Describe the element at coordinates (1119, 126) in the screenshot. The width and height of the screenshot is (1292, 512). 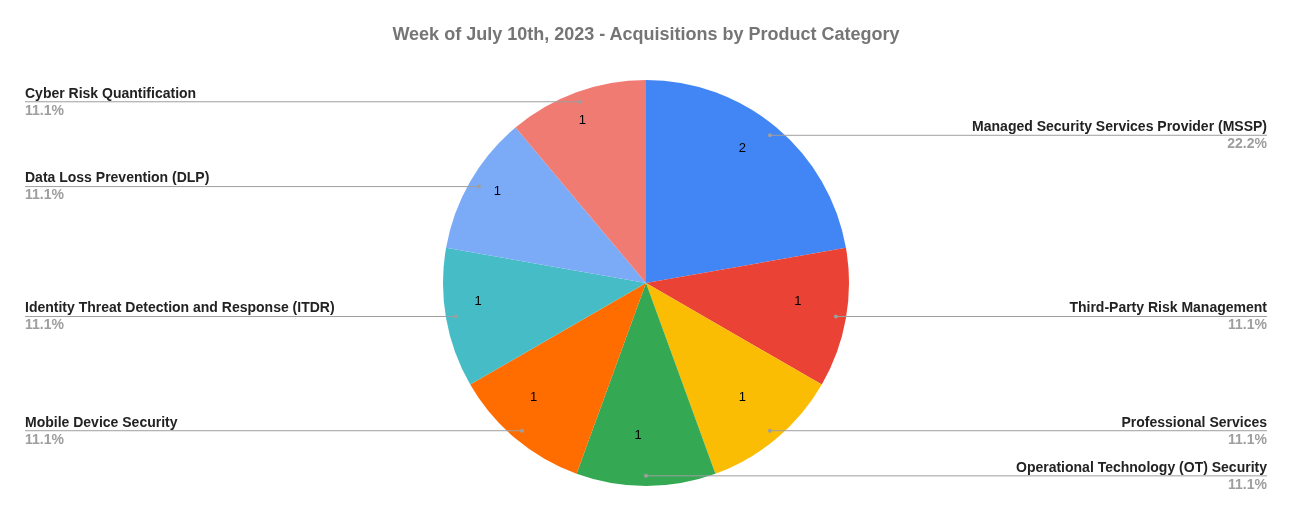
I see `slice-label: Managed Security Services Provider (MSSP)` at that location.